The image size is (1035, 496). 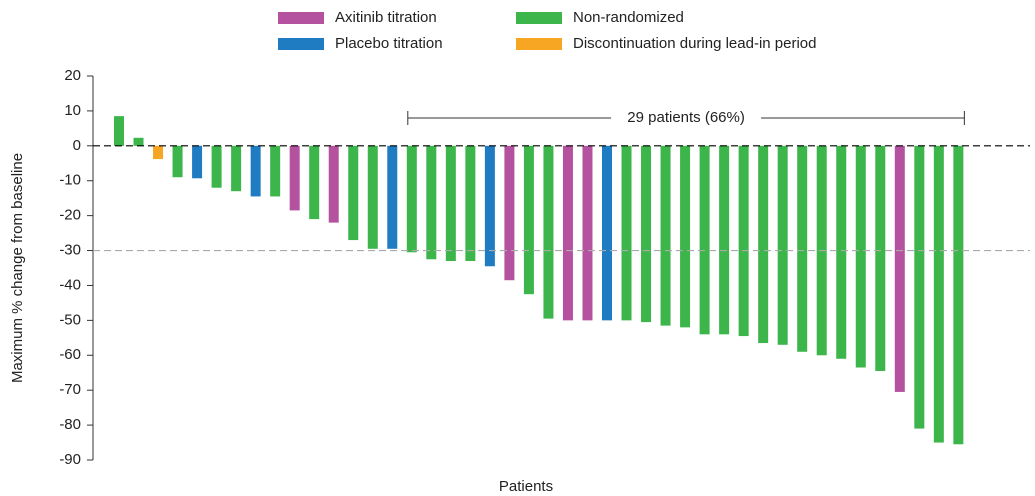 I want to click on y-tick-label: -50, so click(x=70, y=319).